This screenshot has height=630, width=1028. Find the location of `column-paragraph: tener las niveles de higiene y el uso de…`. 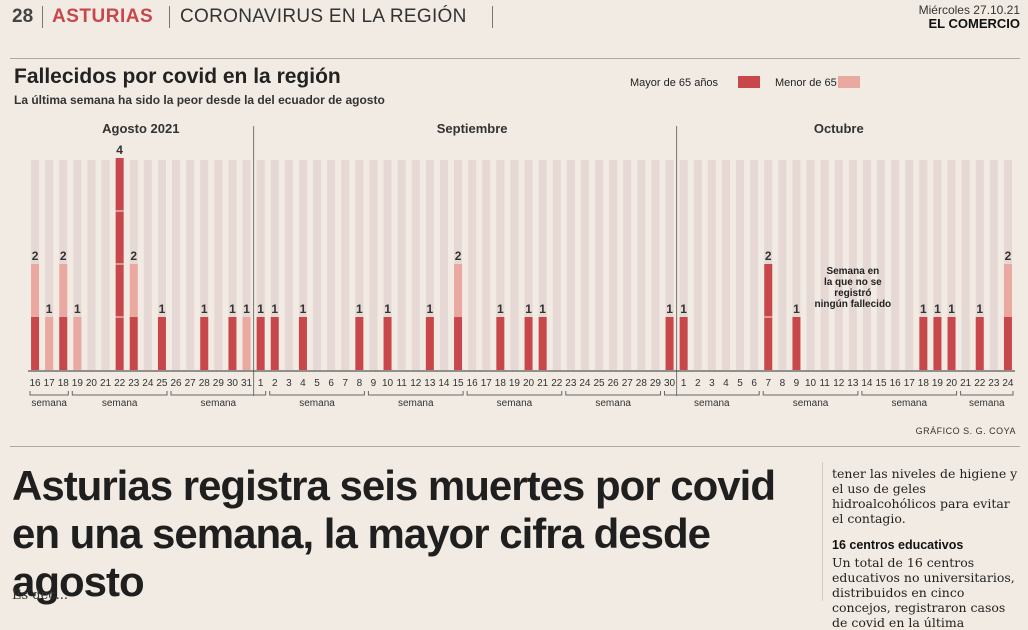

column-paragraph: tener las niveles de higiene y el uso de… is located at coordinates (925, 496).